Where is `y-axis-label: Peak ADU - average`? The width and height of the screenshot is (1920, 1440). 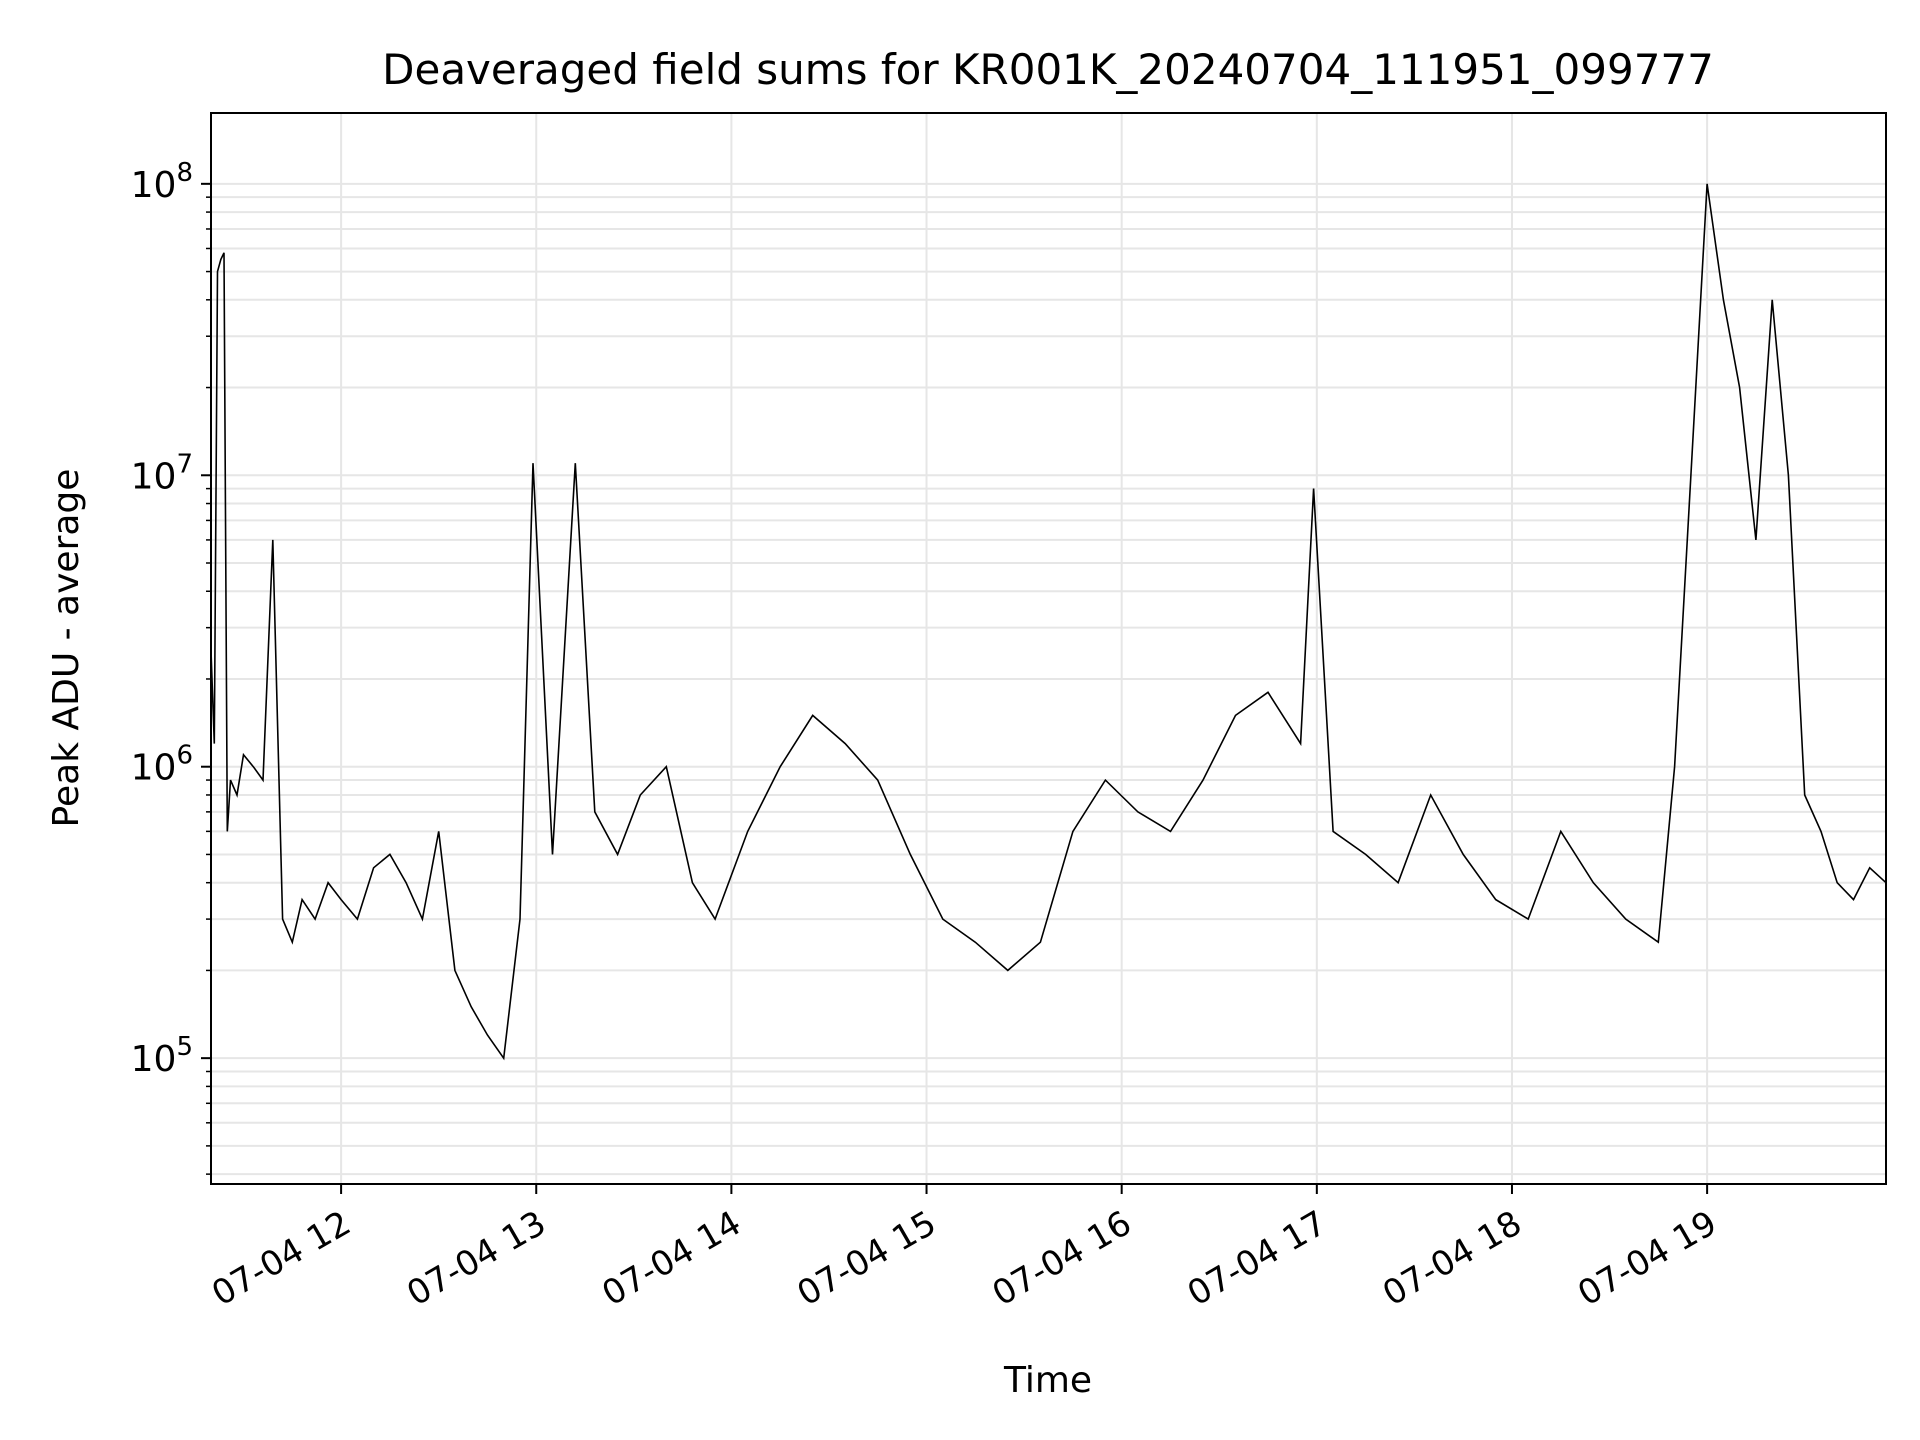
y-axis-label: Peak ADU - average is located at coordinates (66, 648).